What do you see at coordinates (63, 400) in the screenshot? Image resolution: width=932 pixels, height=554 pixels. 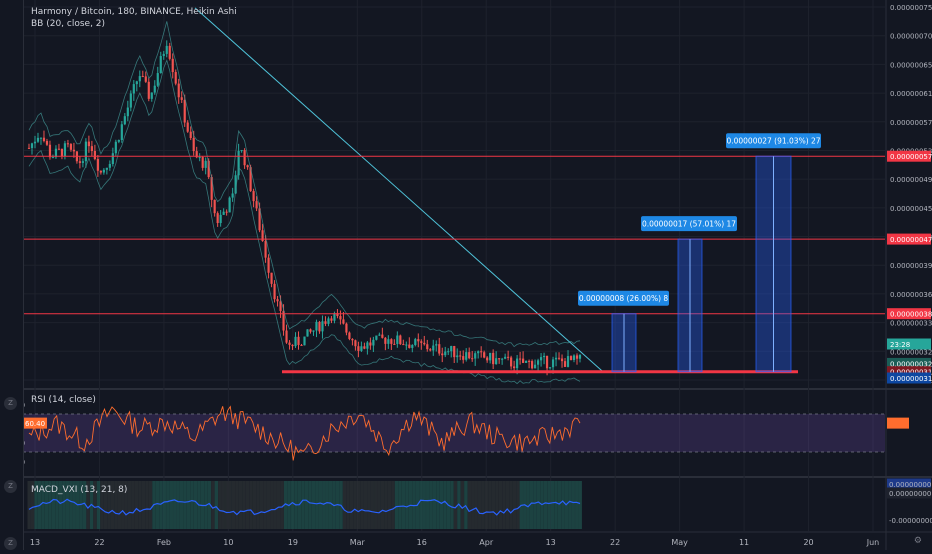 I see `rsi-legend: RSI (14, close)` at bounding box center [63, 400].